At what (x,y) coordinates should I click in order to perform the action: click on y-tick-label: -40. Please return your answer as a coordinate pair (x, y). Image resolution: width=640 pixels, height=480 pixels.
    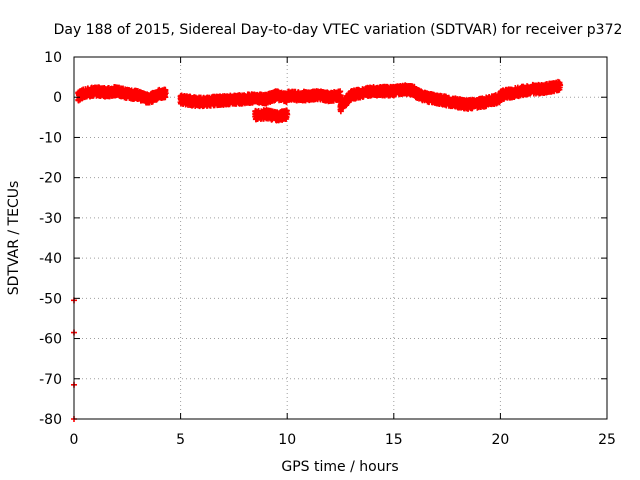
    Looking at the image, I should click on (50, 259).